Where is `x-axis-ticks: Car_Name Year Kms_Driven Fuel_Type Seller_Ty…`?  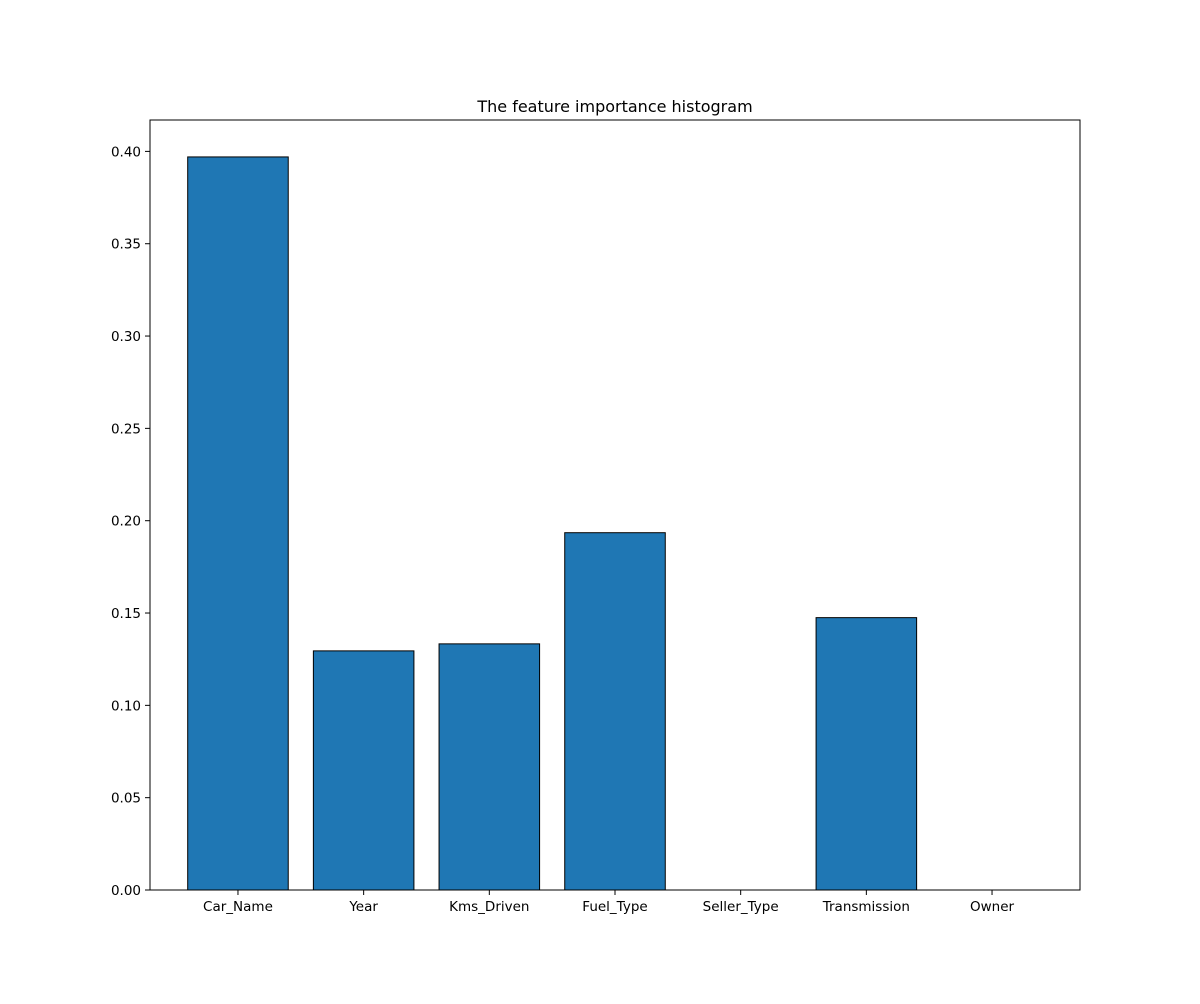
x-axis-ticks: Car_Name Year Kms_Driven Fuel_Type Seller_Ty… is located at coordinates (609, 902).